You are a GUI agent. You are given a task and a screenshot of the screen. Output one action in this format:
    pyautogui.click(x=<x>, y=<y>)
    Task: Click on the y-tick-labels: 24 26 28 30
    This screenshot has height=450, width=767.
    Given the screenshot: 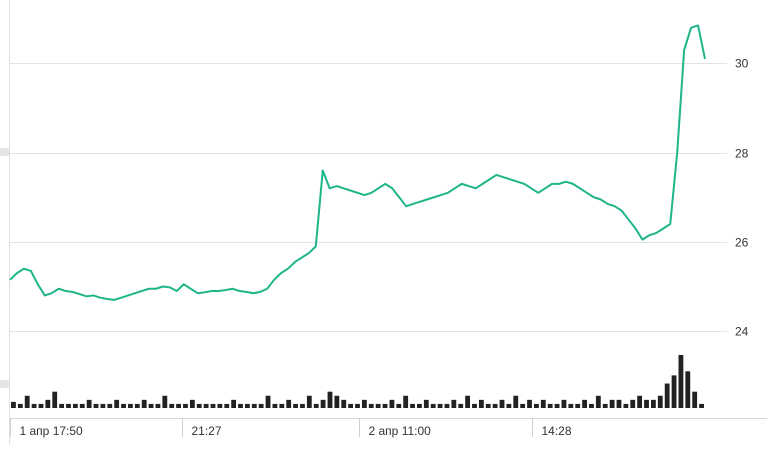 What is the action you would take?
    pyautogui.click(x=742, y=198)
    